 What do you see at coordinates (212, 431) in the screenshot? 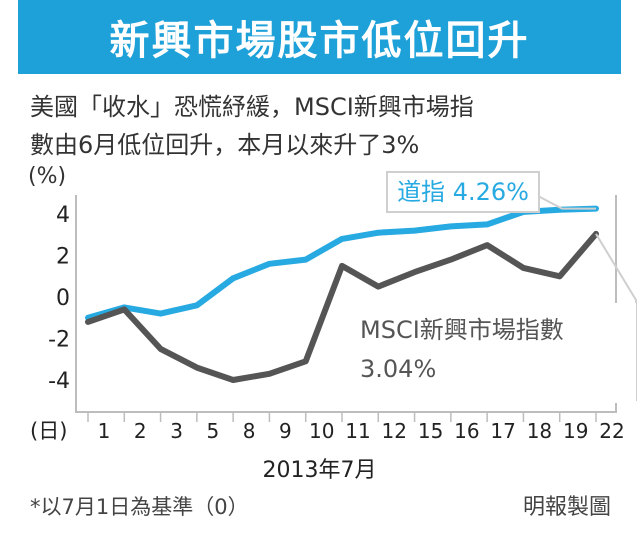
I see `x-tick-label: 5` at bounding box center [212, 431].